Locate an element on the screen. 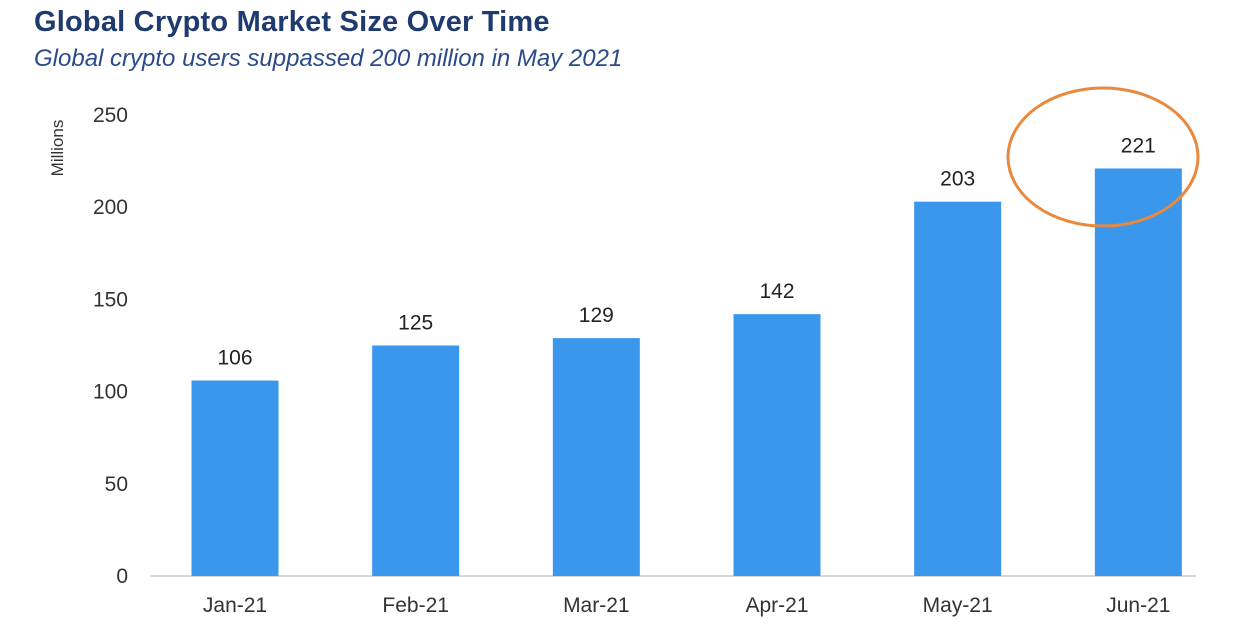 The image size is (1242, 641). y-tick-label: 200 is located at coordinates (110, 207).